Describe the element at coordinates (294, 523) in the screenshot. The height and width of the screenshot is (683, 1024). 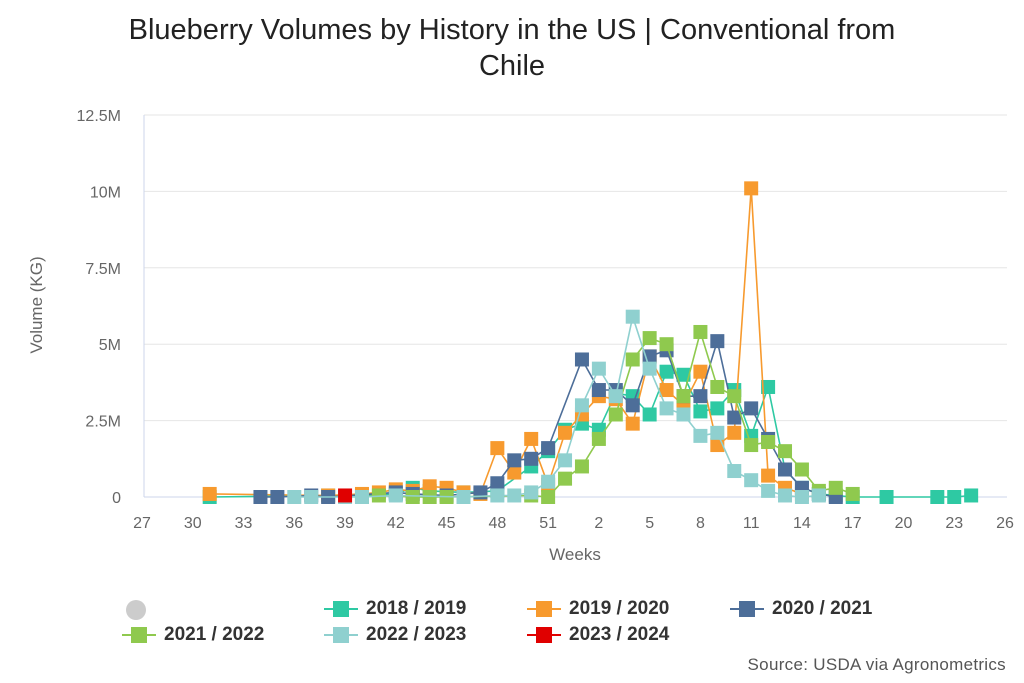
I see `x-tick-label: 36` at that location.